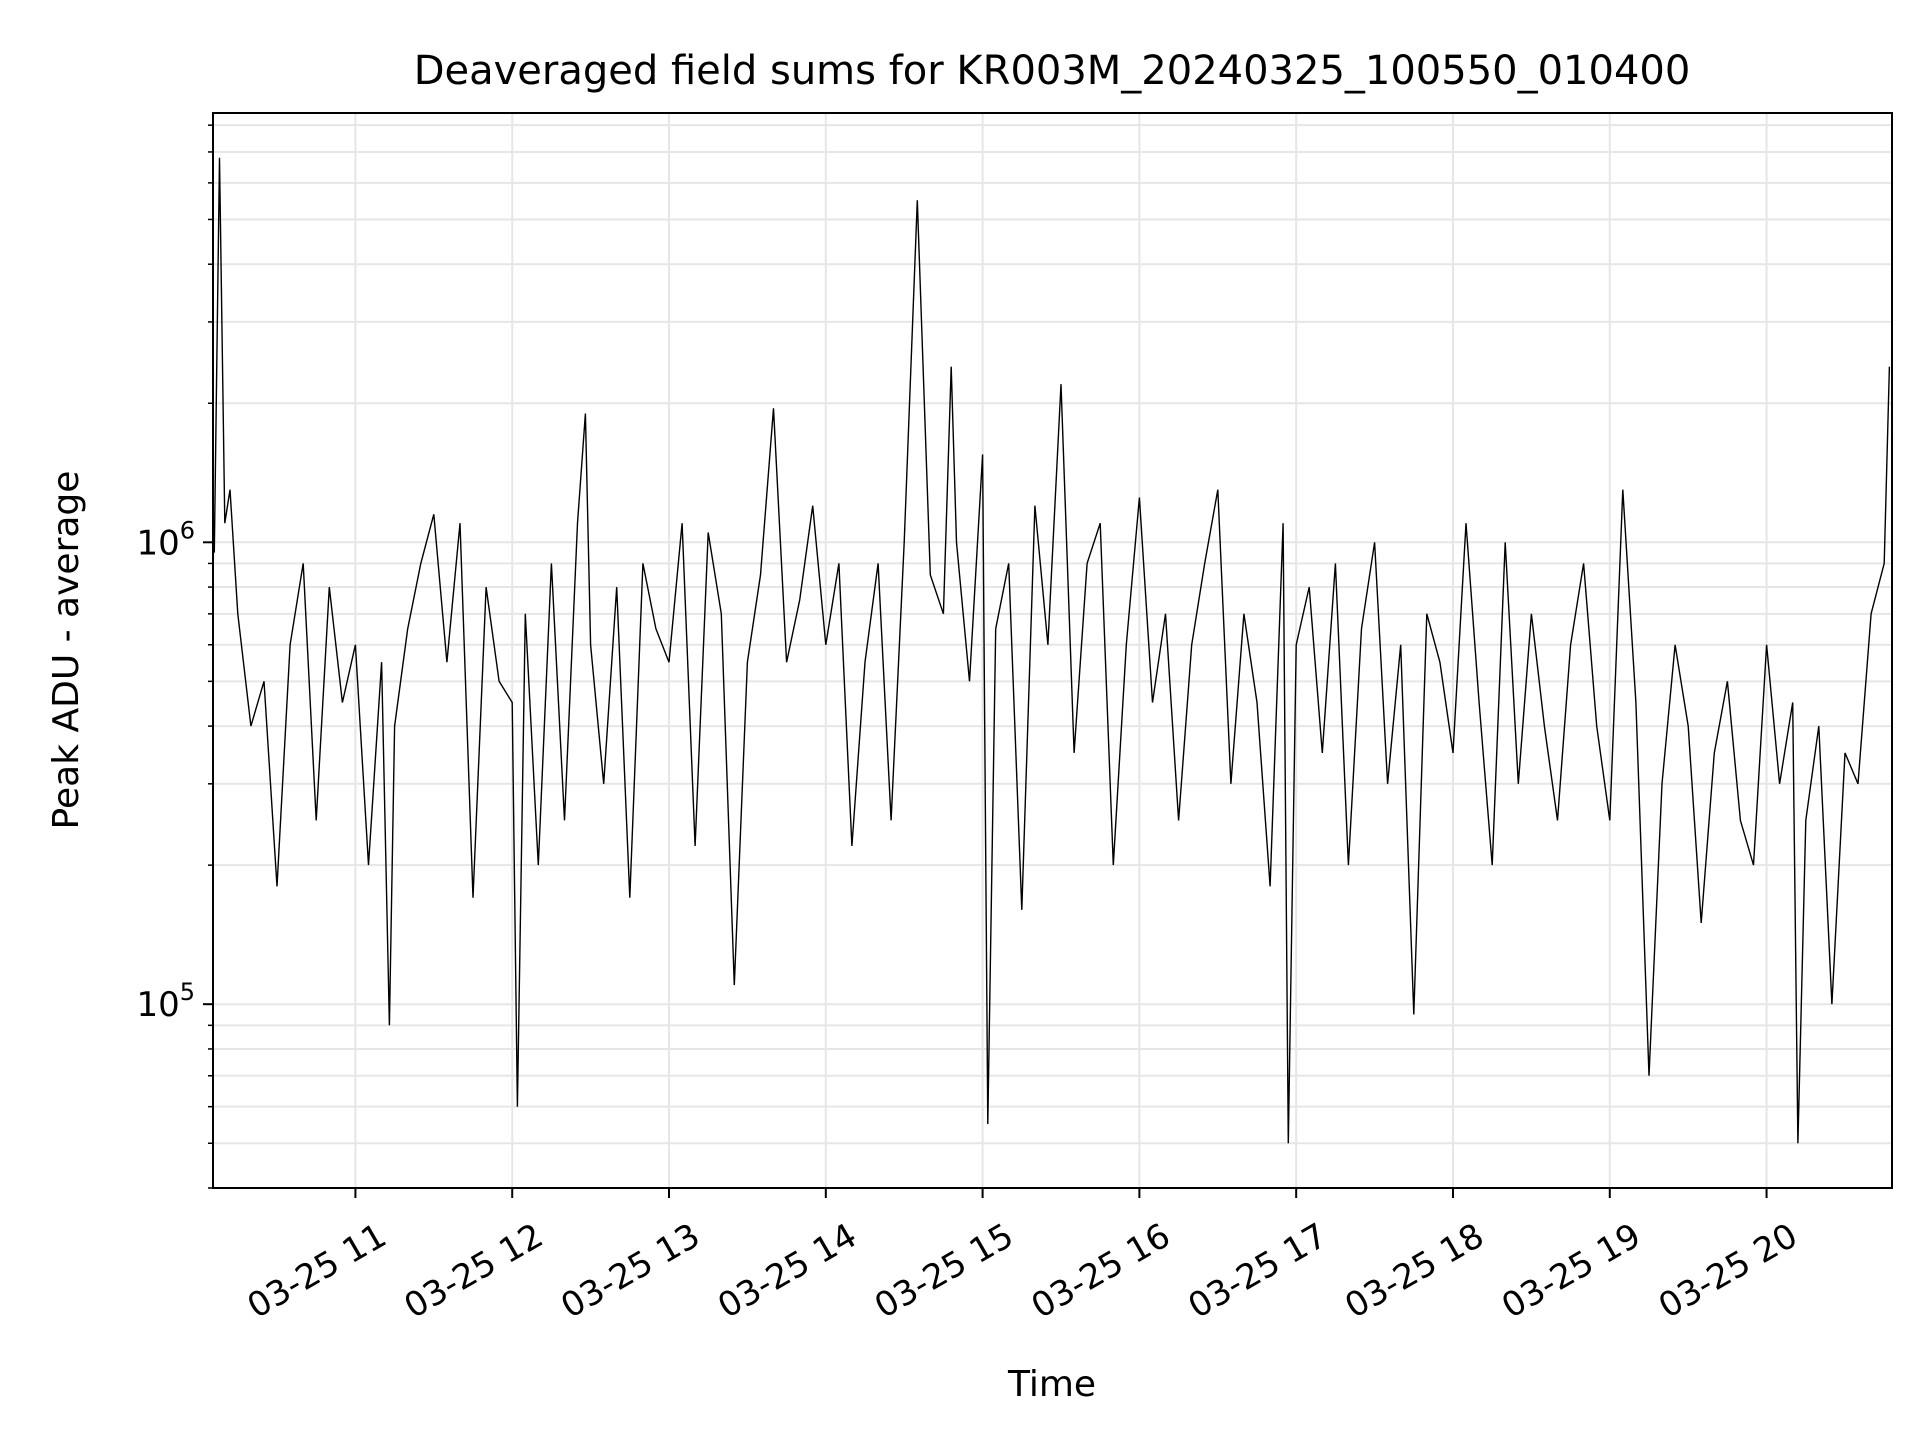 The image size is (1920, 1440). I want to click on x-tick-label: 03-25 14, so click(787, 1271).